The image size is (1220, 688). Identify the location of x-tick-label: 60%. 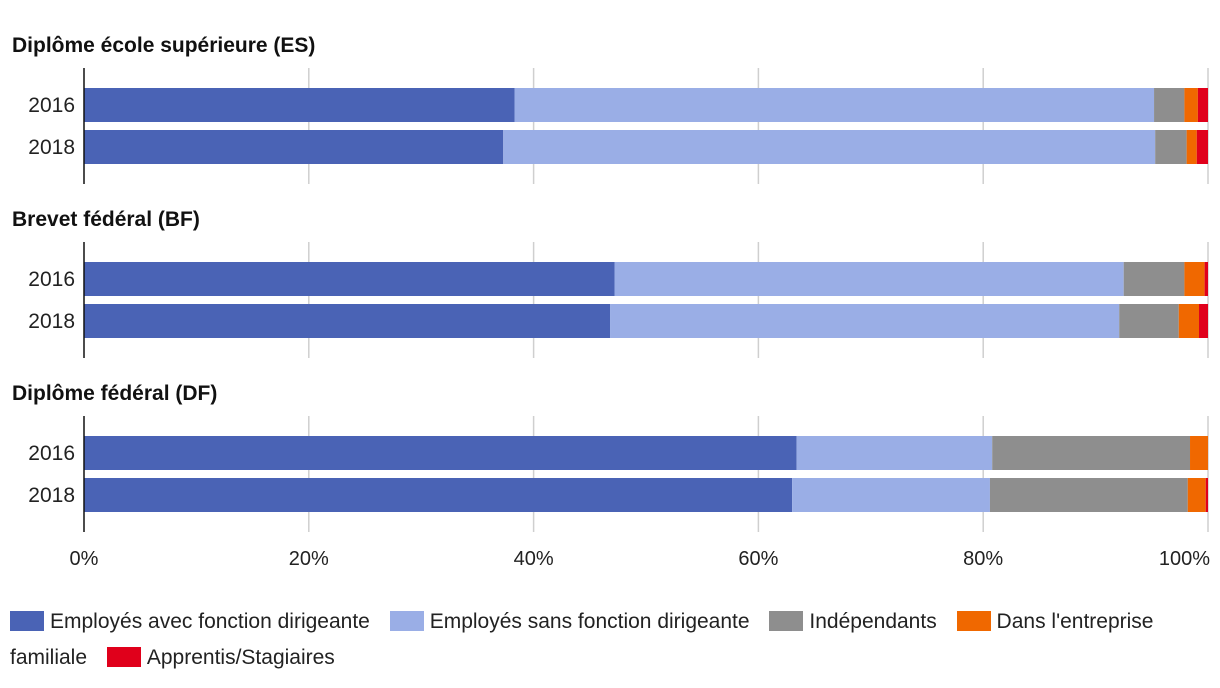
(758, 559).